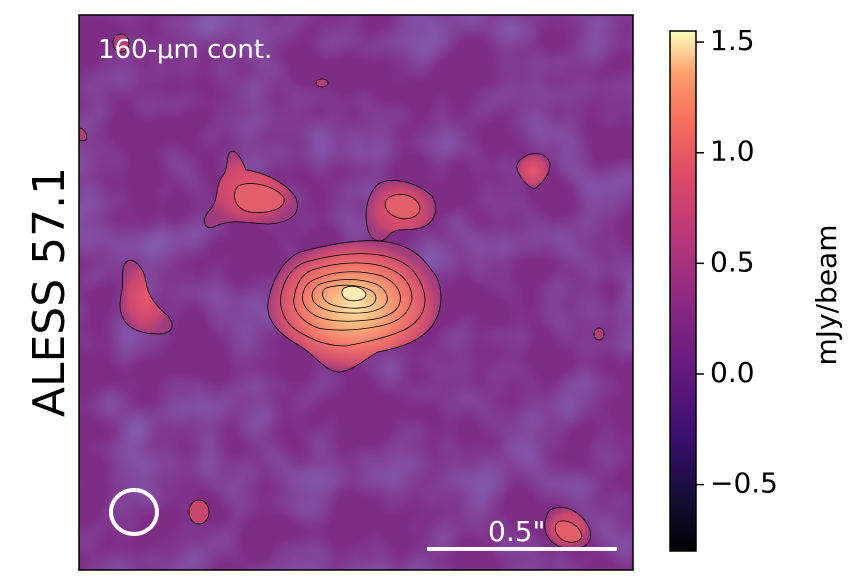  I want to click on main-source, so click(354, 306).